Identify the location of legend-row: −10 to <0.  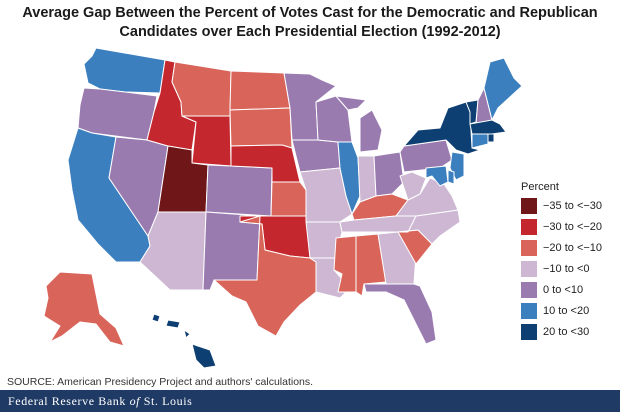
(568, 268).